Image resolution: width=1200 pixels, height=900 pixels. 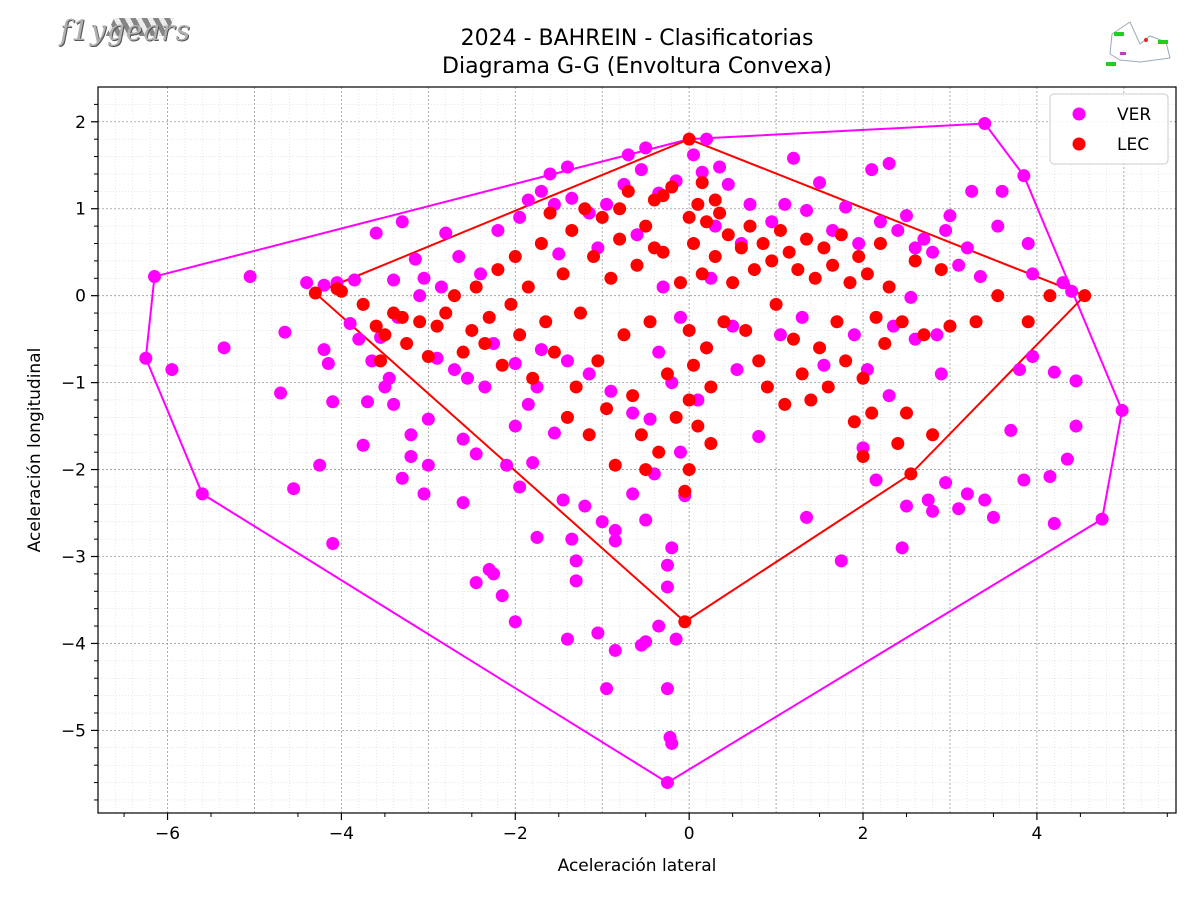 What do you see at coordinates (1138, 43) in the screenshot?
I see `track-map-icon` at bounding box center [1138, 43].